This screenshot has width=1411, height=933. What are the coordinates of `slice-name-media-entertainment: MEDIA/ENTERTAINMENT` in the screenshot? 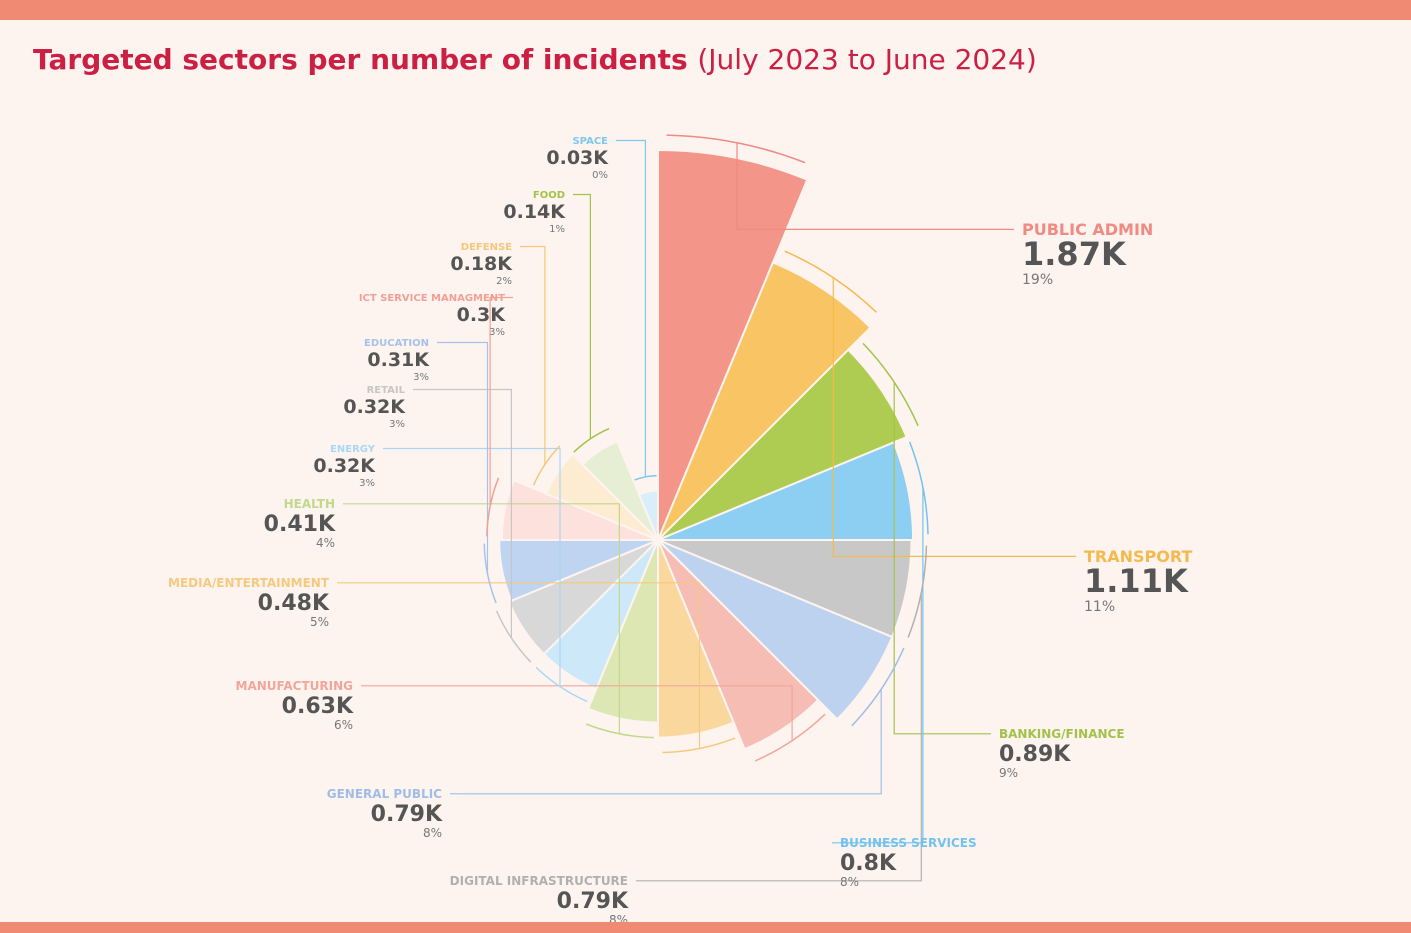 It's located at (249, 583).